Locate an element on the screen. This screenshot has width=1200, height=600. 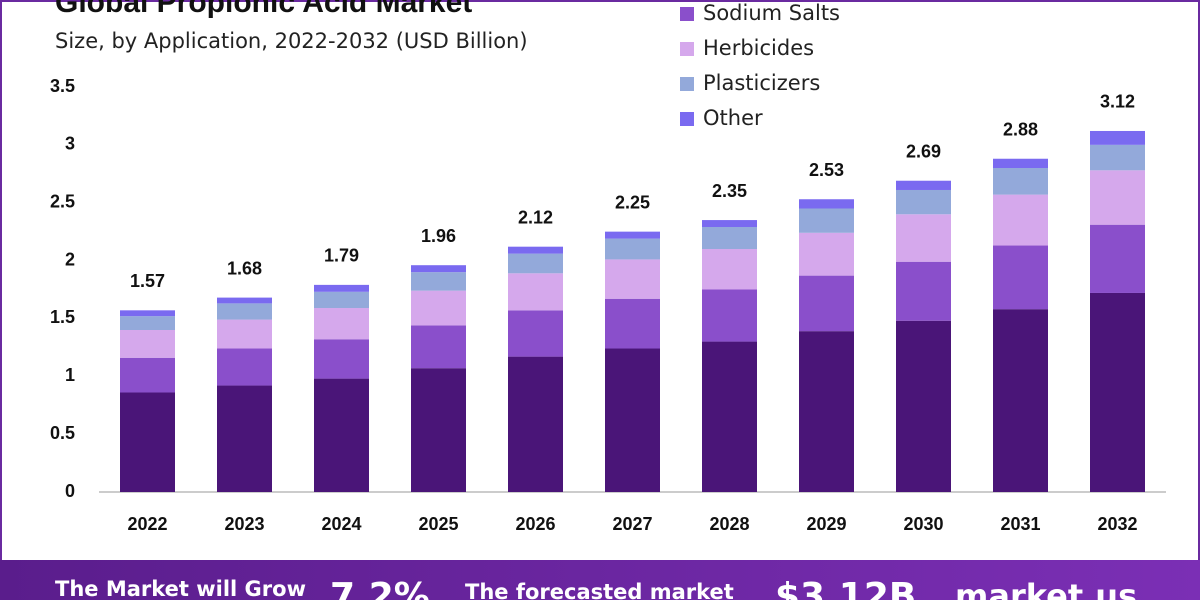
y-tick-label: 1.5 is located at coordinates (62, 317).